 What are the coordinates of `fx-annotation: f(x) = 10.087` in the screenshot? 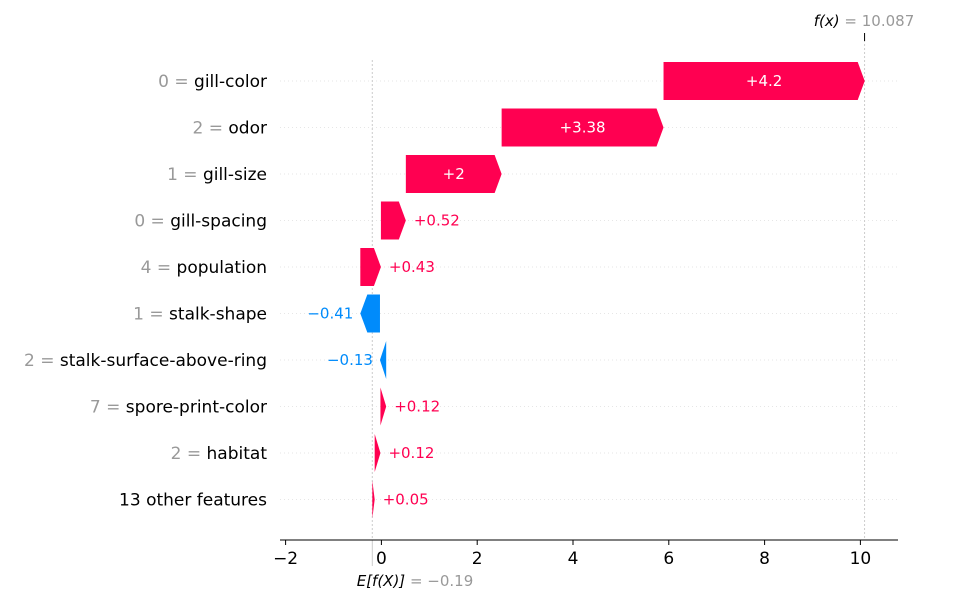 It's located at (864, 21).